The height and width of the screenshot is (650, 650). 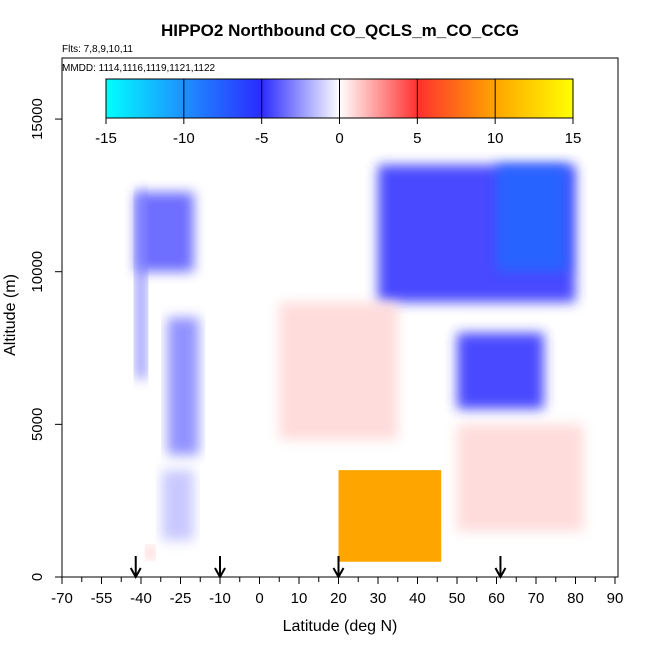 I want to click on colorbar-tick-label: -5, so click(x=261, y=138).